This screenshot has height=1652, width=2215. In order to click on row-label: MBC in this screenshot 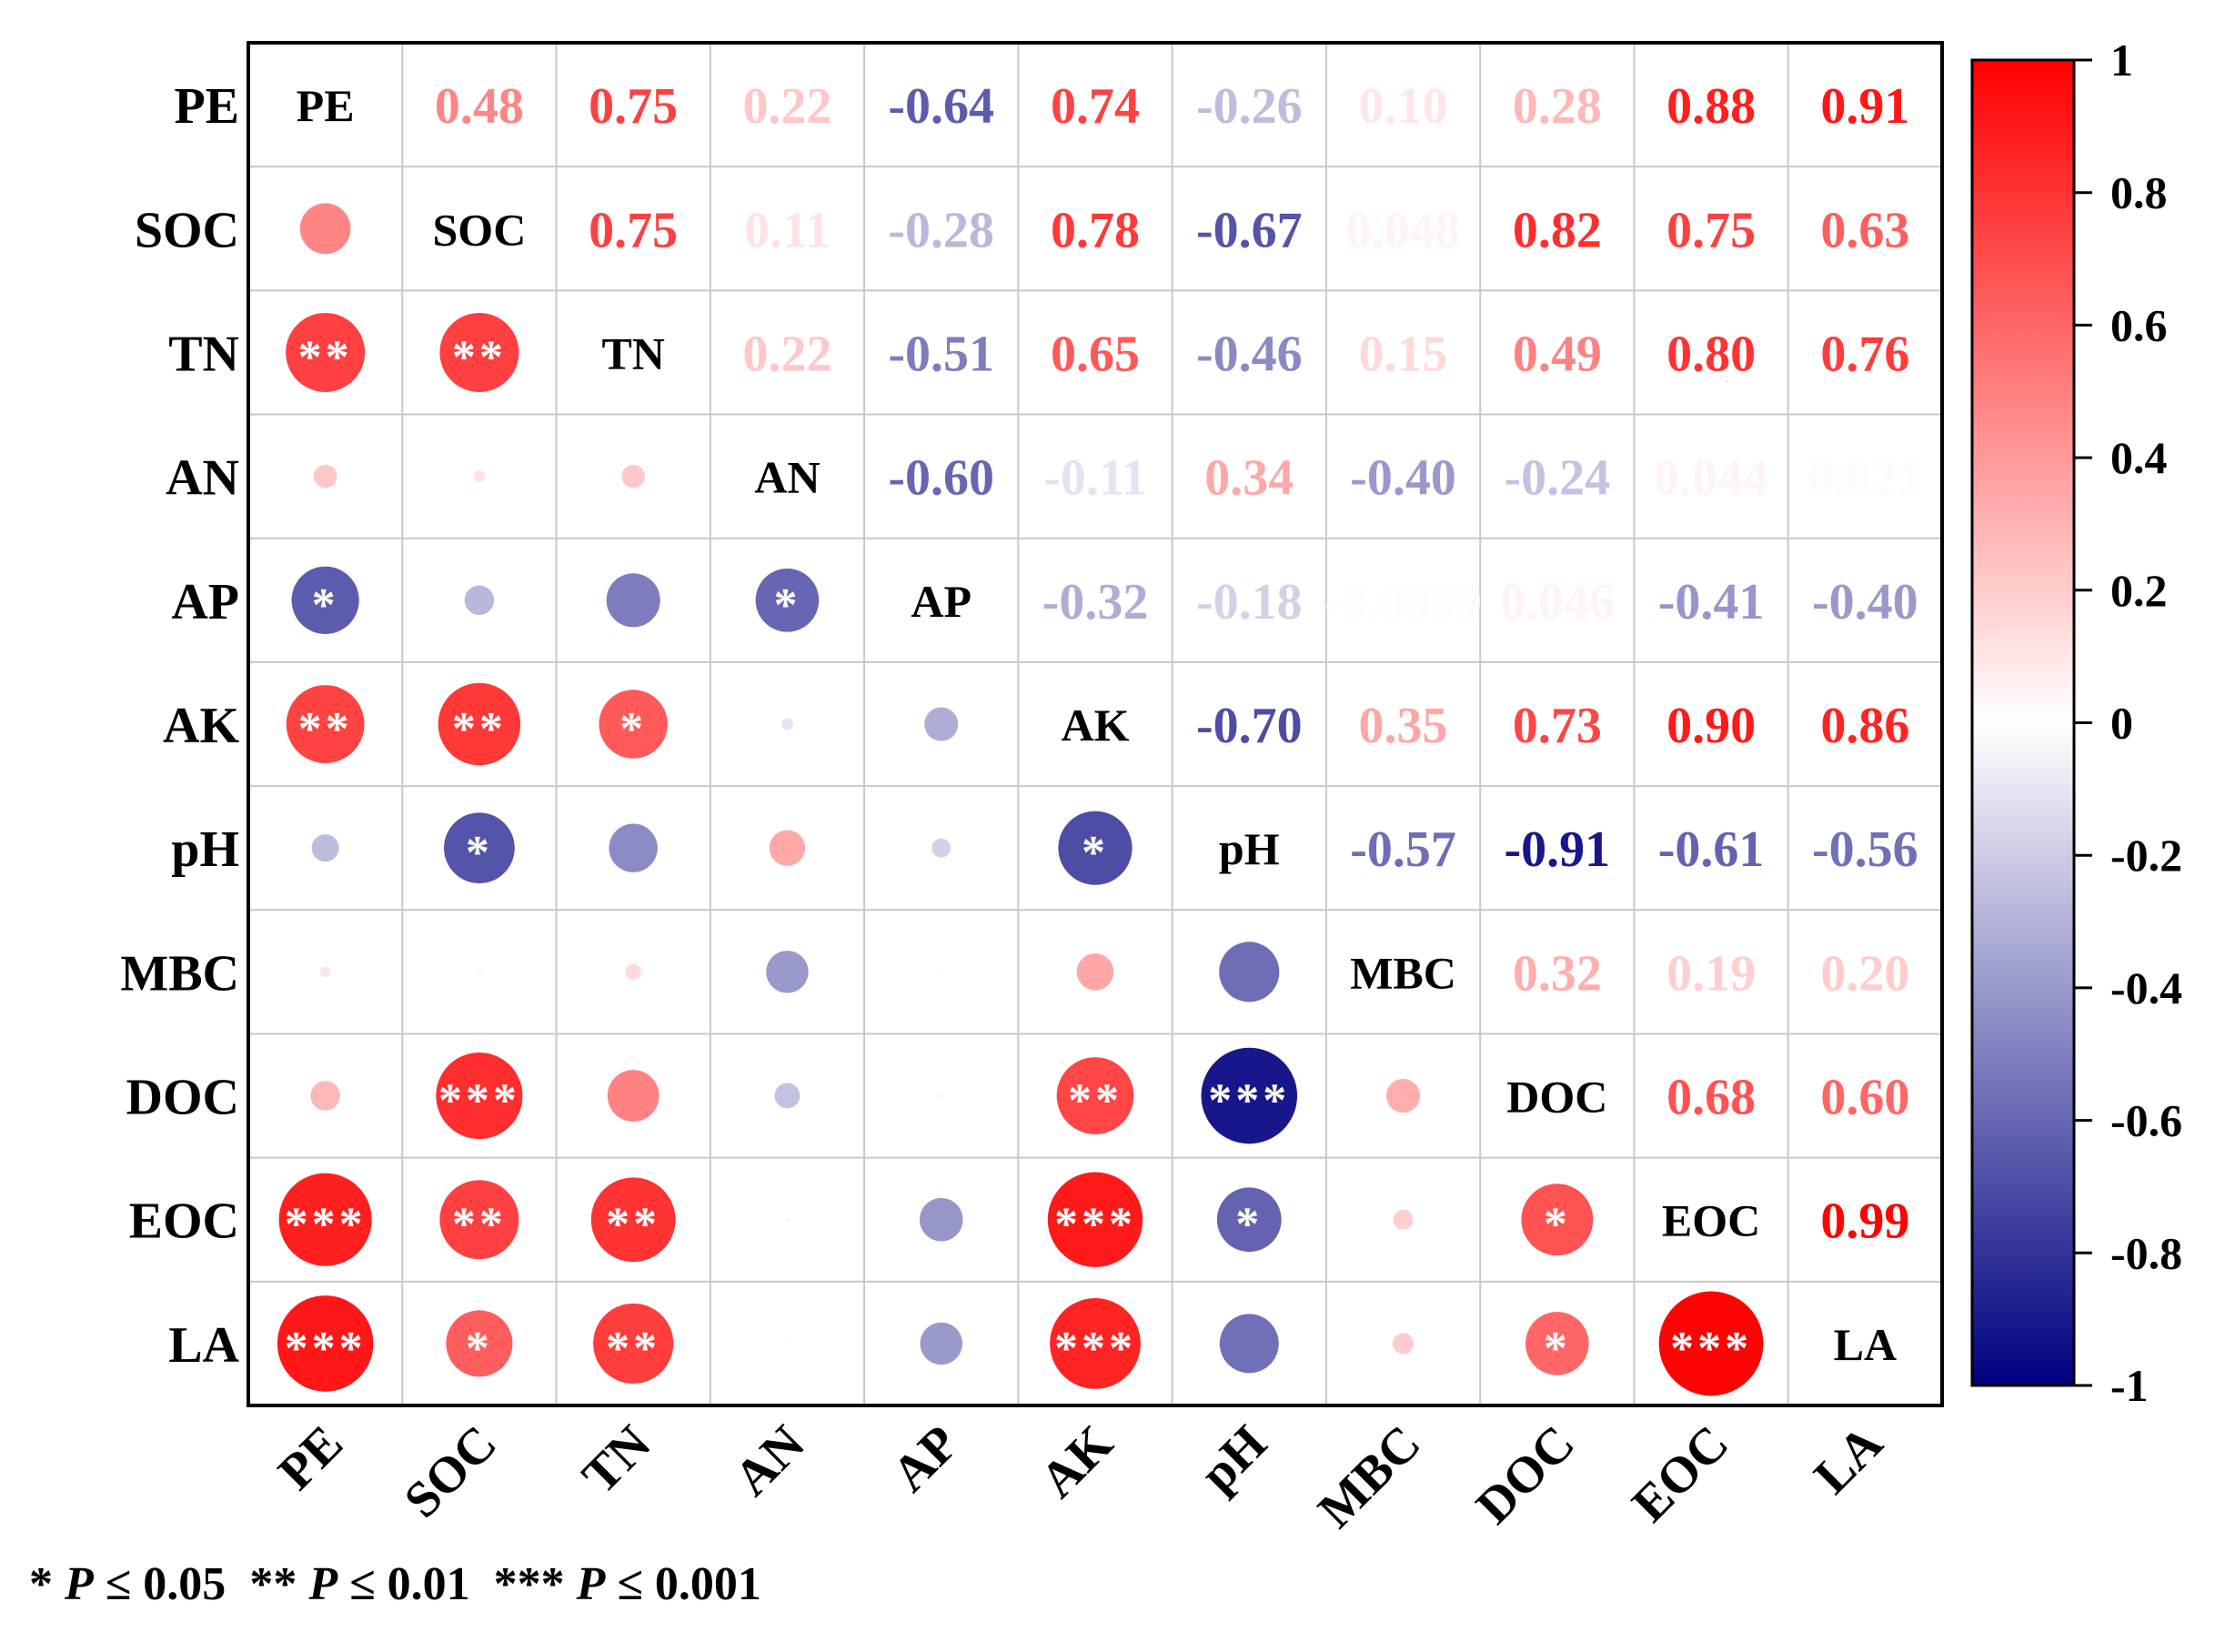, I will do `click(179, 973)`.